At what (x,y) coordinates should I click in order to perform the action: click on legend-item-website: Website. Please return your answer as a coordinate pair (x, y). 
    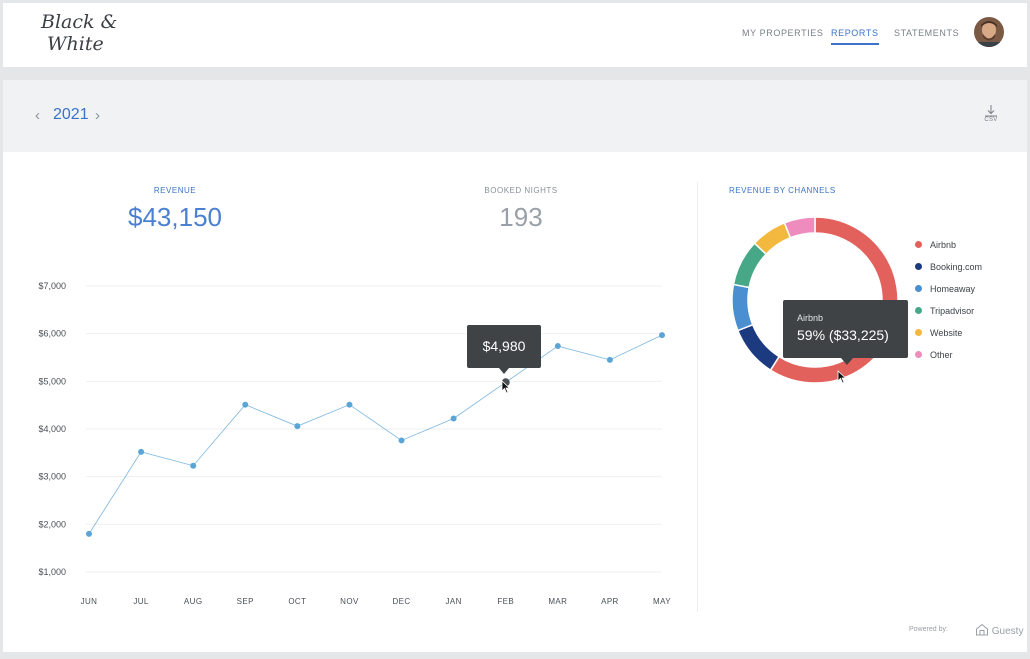
    Looking at the image, I should click on (938, 335).